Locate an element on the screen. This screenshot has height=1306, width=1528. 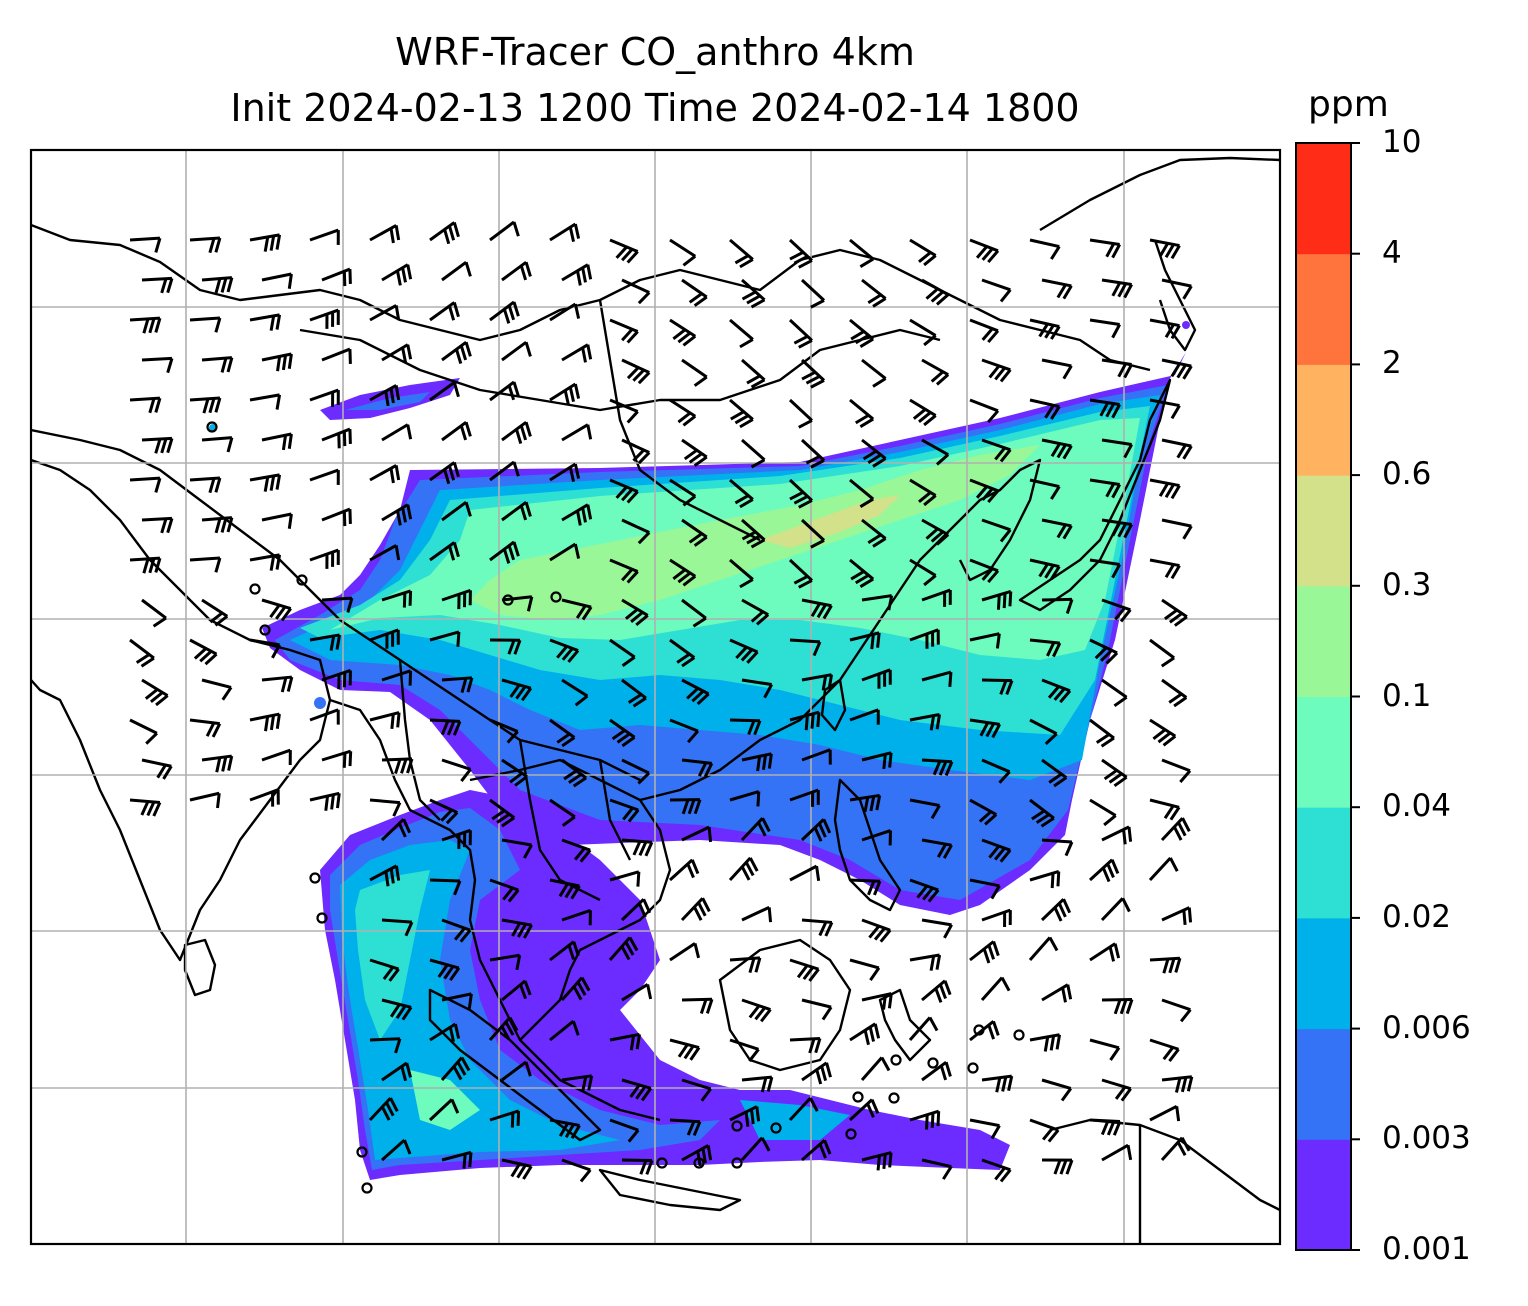
coastline-sumatra is located at coordinates (515, 1065).